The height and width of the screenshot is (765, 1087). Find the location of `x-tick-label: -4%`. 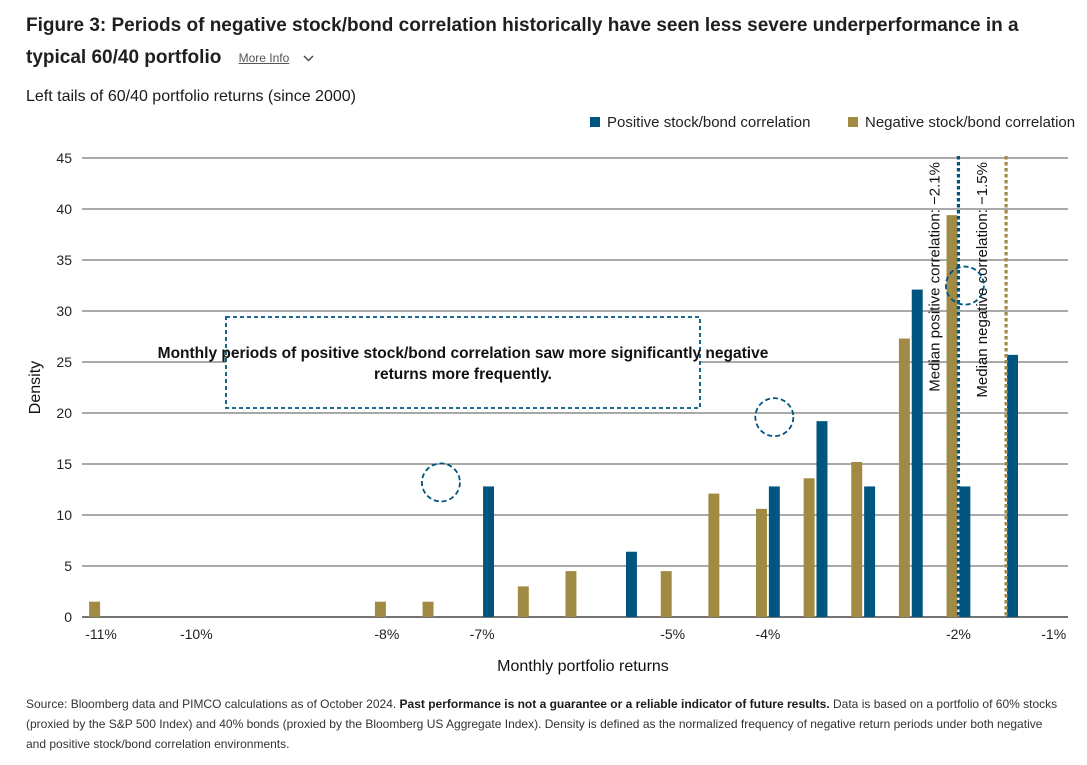

x-tick-label: -4% is located at coordinates (767, 634).